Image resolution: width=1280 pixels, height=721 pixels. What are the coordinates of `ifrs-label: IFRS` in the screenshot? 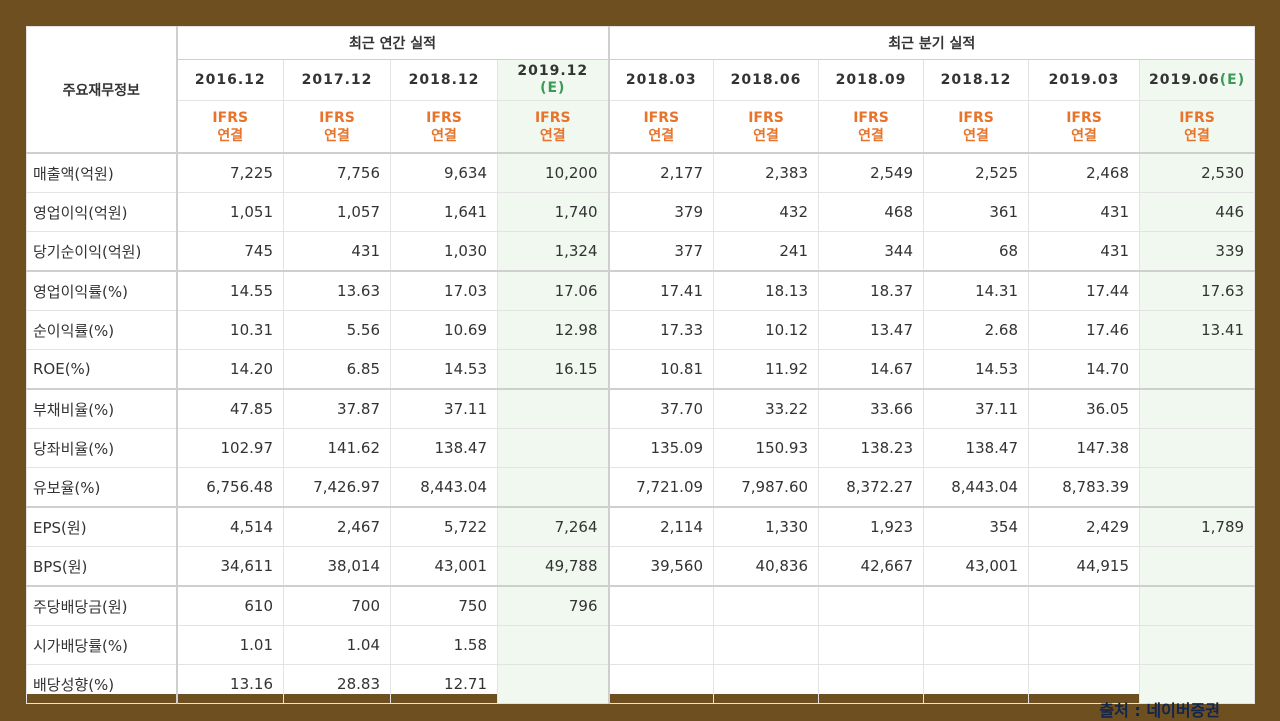 It's located at (1197, 117).